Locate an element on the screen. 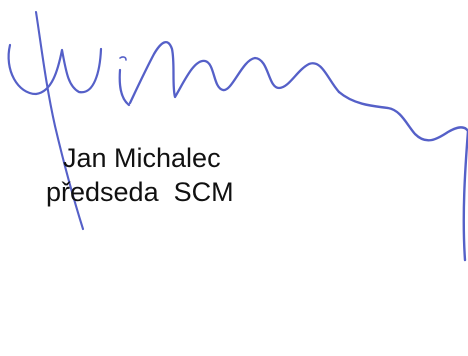 The width and height of the screenshot is (468, 356). signature-stroke-middle is located at coordinates (234, 72).